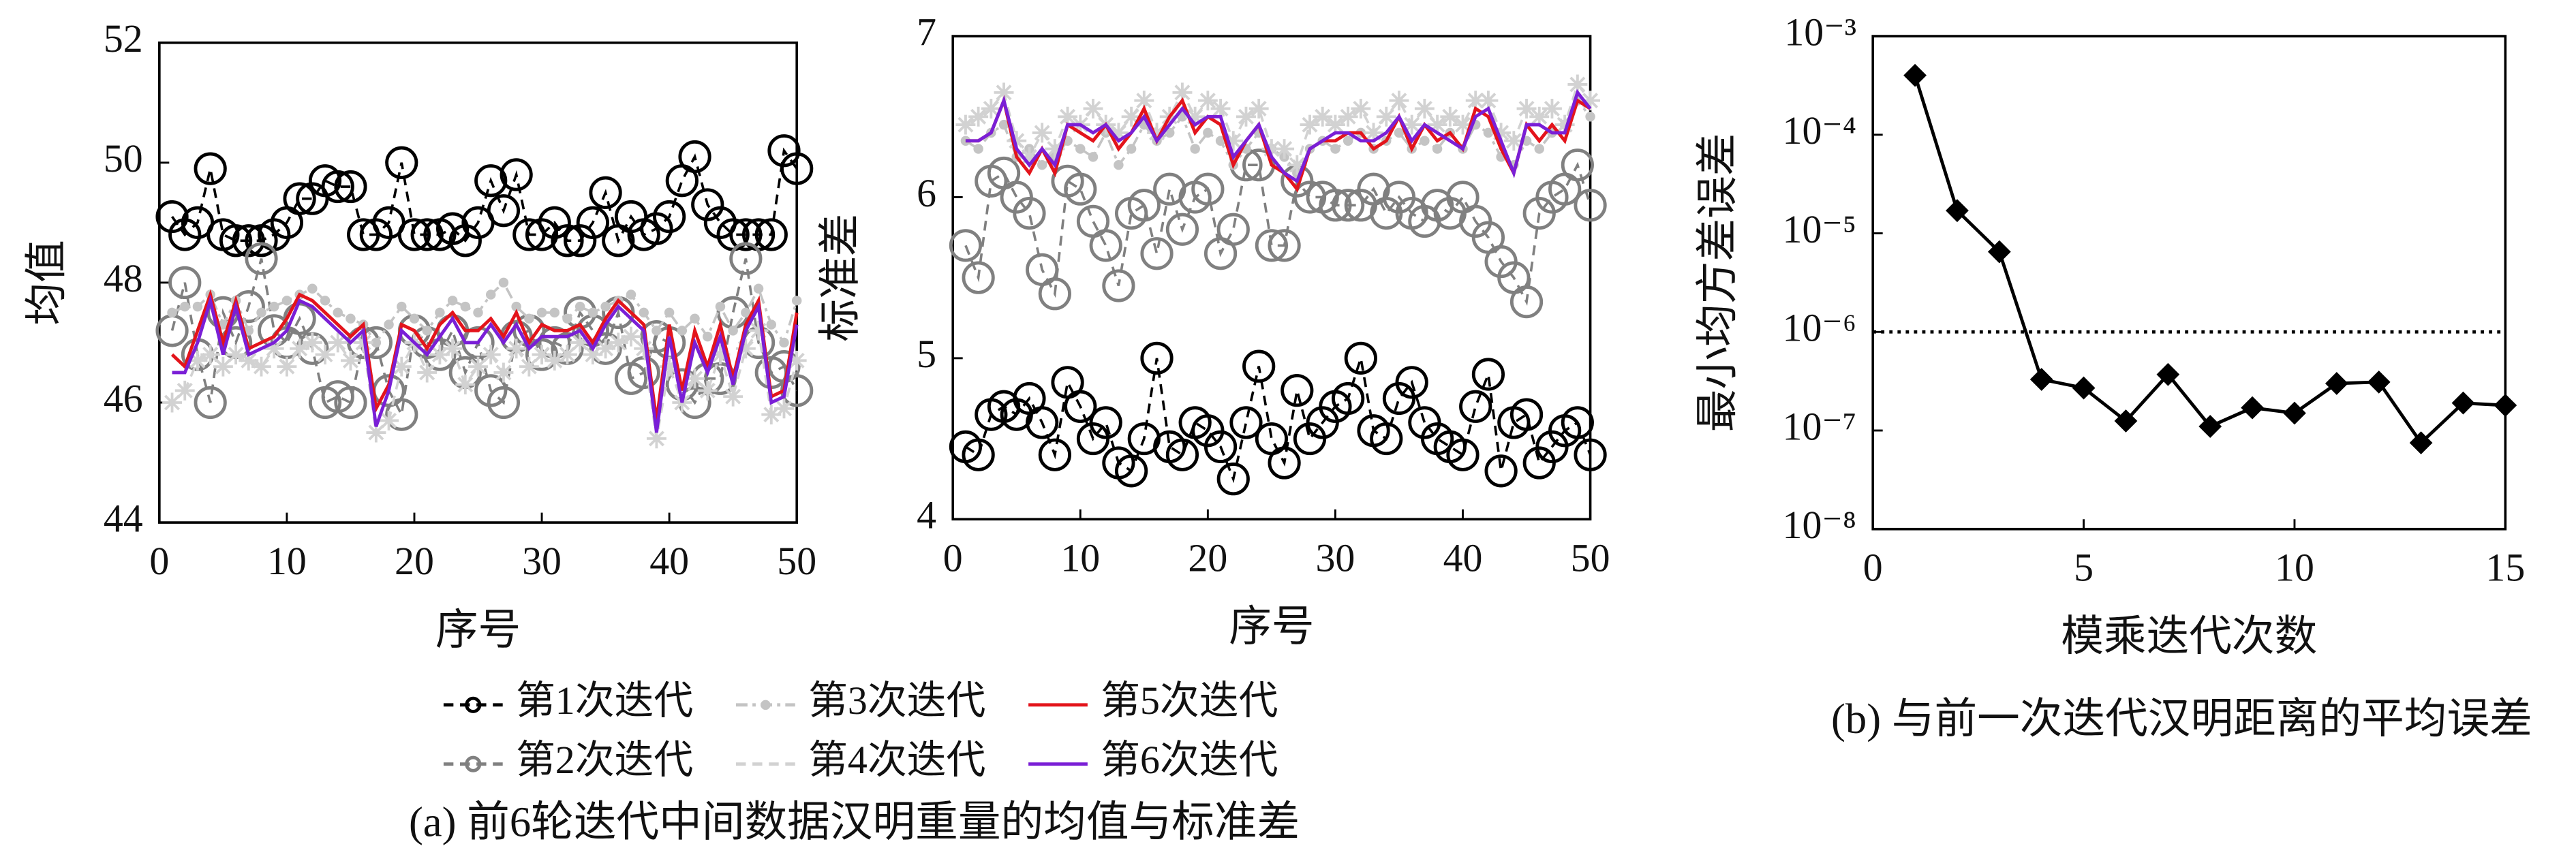 The image size is (2576, 861). I want to click on x-tick-label: 40, so click(669, 561).